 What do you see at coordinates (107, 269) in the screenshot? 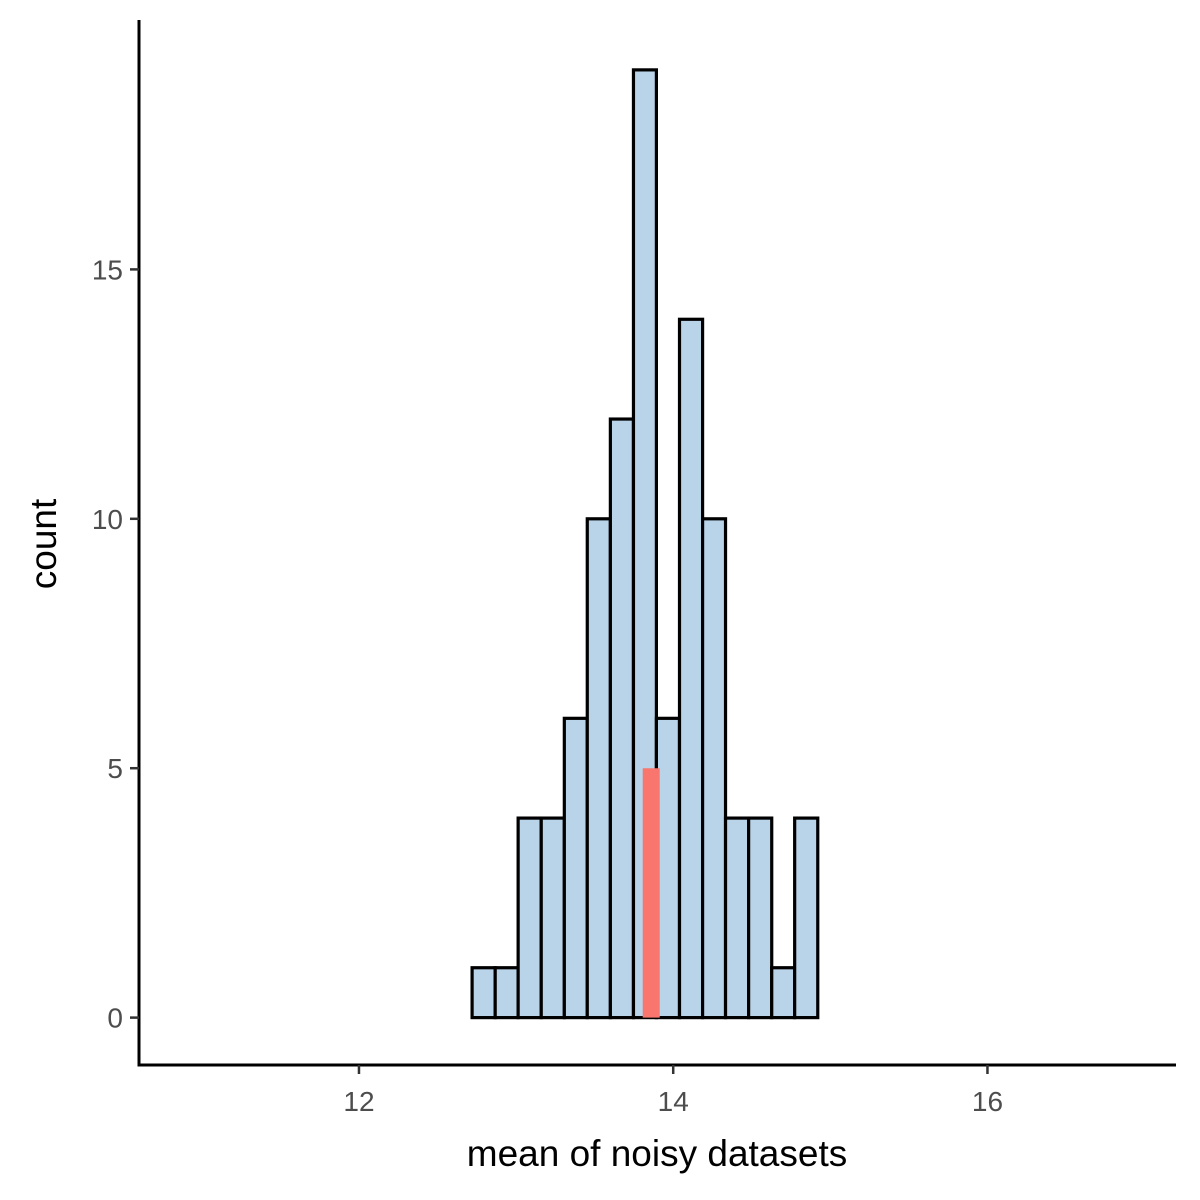
I see `y-tick-label-15: 15` at bounding box center [107, 269].